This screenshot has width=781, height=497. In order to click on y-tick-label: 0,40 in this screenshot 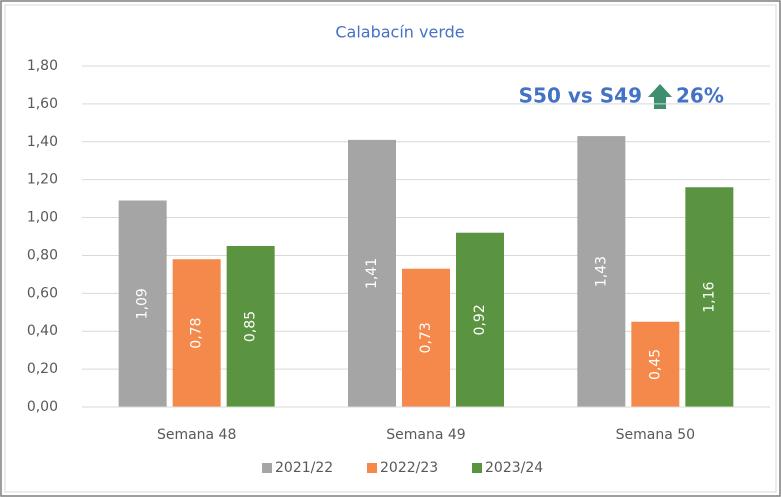, I will do `click(42, 331)`.